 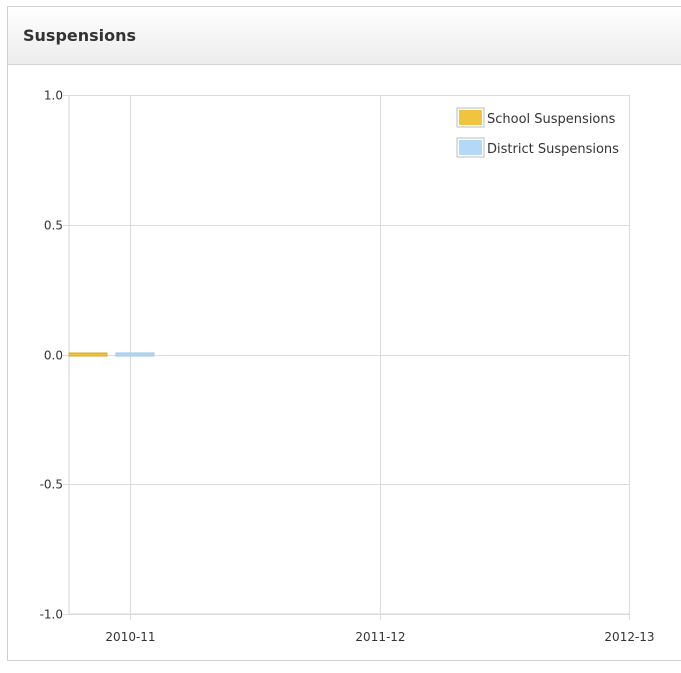 I want to click on panel-title: Suspensions, so click(x=80, y=35).